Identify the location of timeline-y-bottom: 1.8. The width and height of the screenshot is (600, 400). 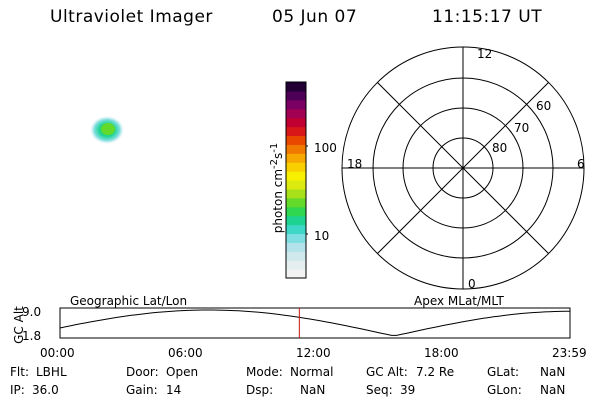
(32, 336).